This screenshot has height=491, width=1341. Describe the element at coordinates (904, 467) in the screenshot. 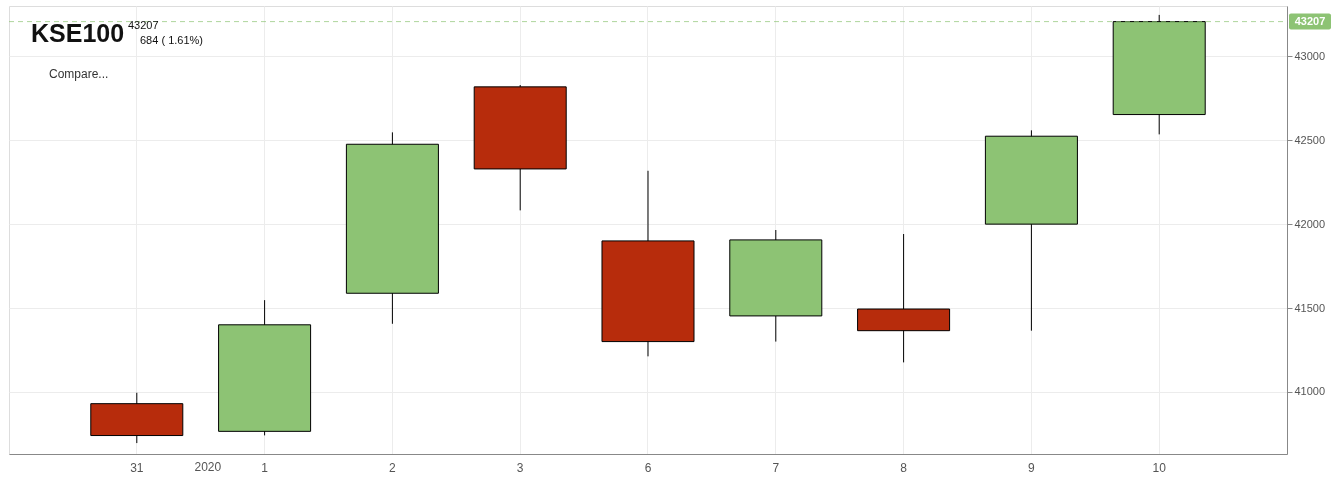

I see `x-tick-label: 8` at that location.